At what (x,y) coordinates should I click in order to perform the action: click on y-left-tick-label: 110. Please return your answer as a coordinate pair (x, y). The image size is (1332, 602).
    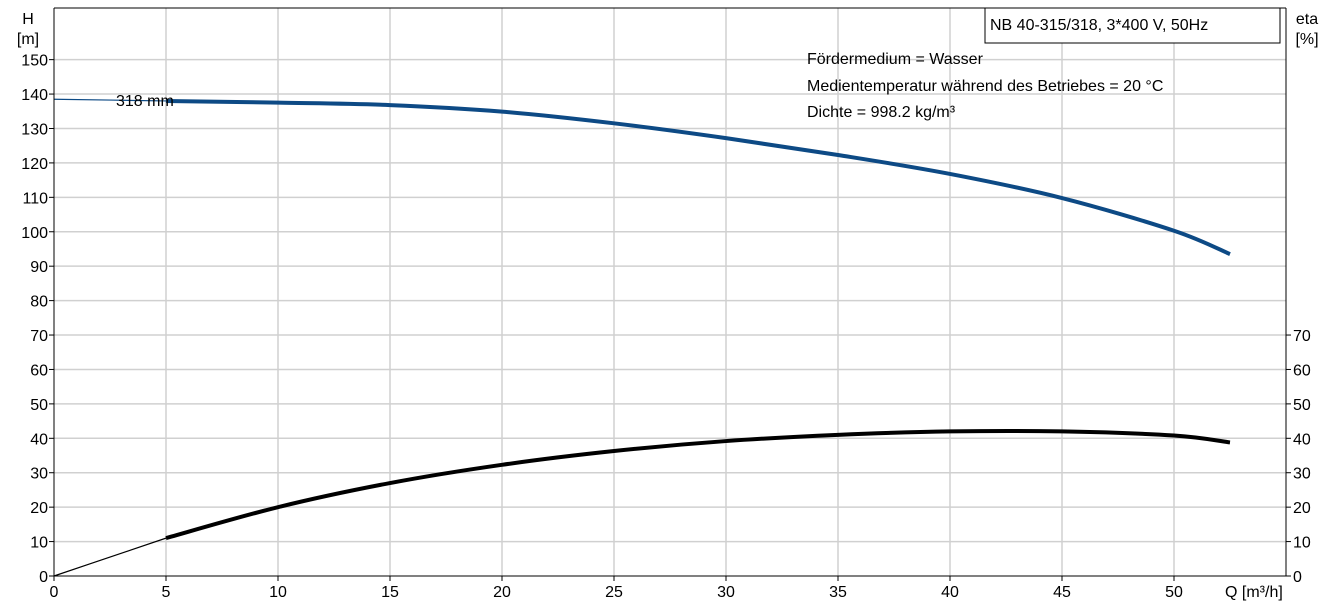
    Looking at the image, I should click on (35, 198).